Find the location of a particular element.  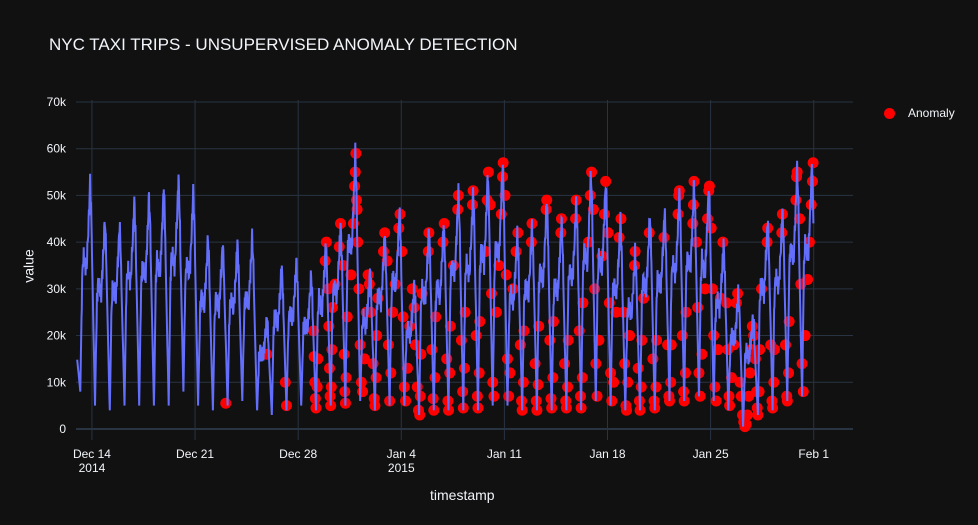

y-tick-labels: 0 10k 20k 30k 40k 50k 60k 70k is located at coordinates (57, 265).